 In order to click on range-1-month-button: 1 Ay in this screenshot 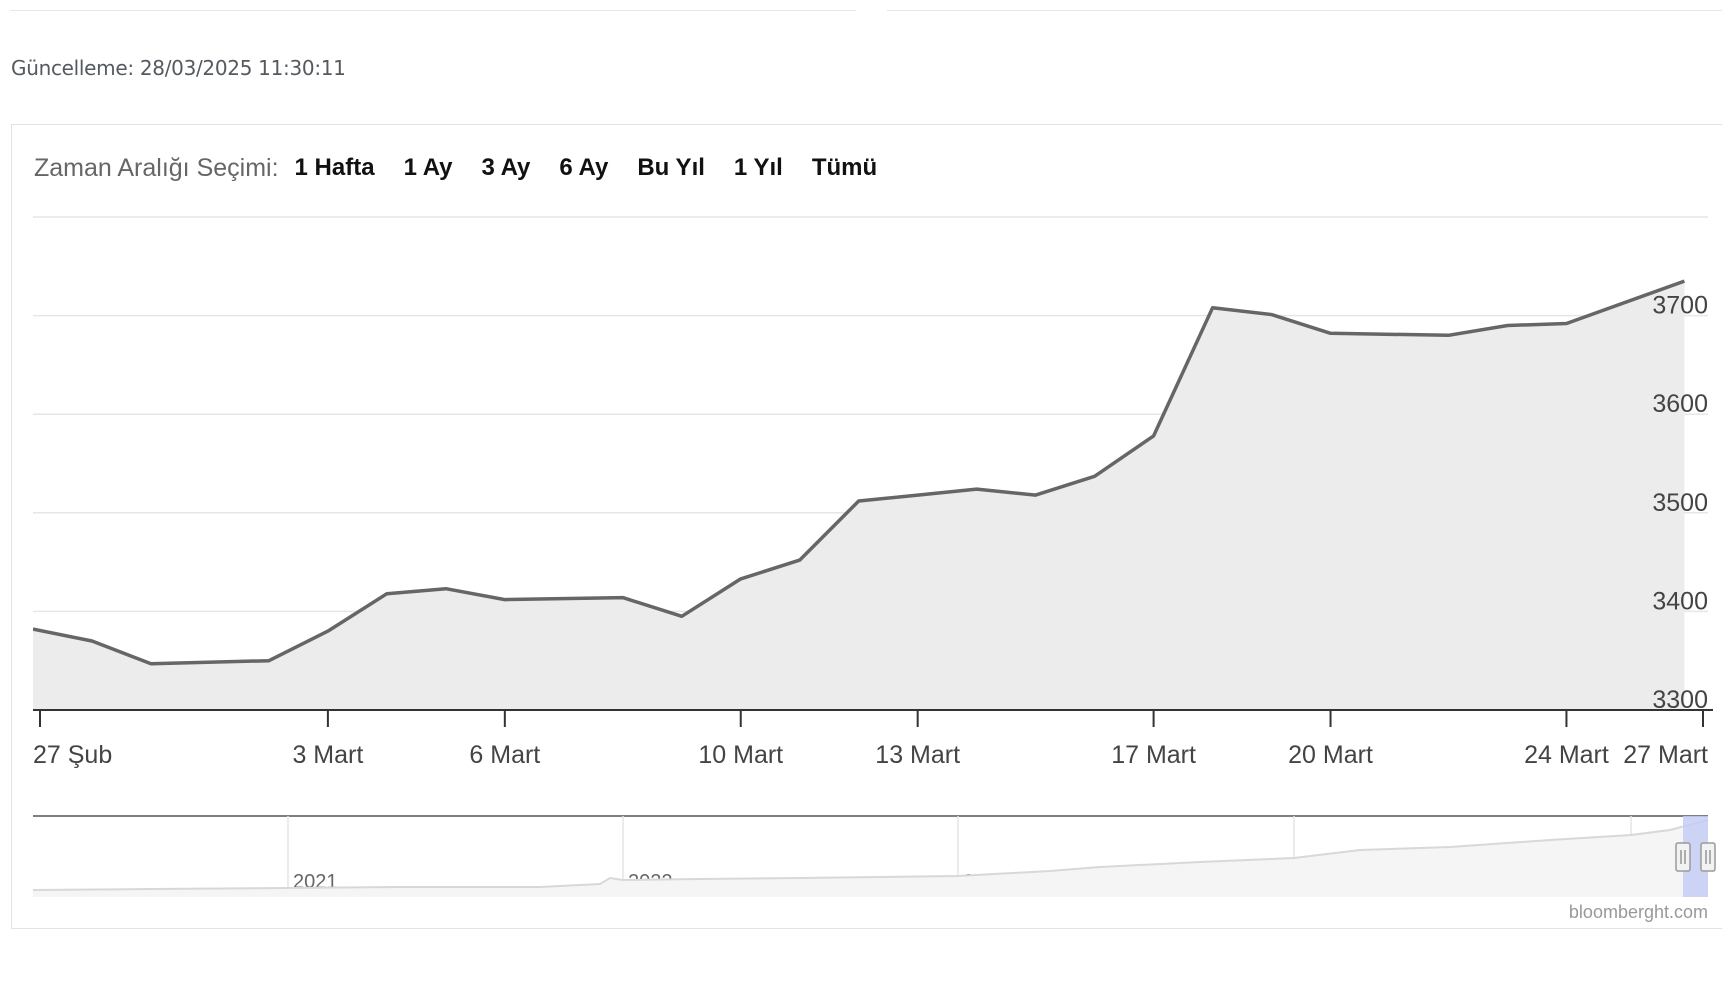, I will do `click(428, 167)`.